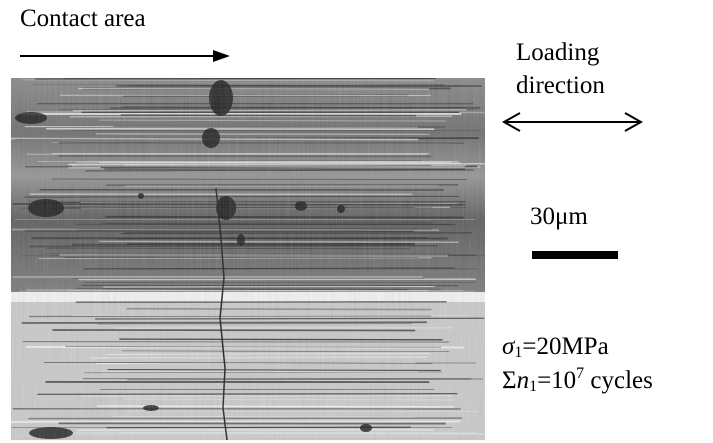 The width and height of the screenshot is (713, 443). What do you see at coordinates (125, 56) in the screenshot?
I see `contact-arrow-icon` at bounding box center [125, 56].